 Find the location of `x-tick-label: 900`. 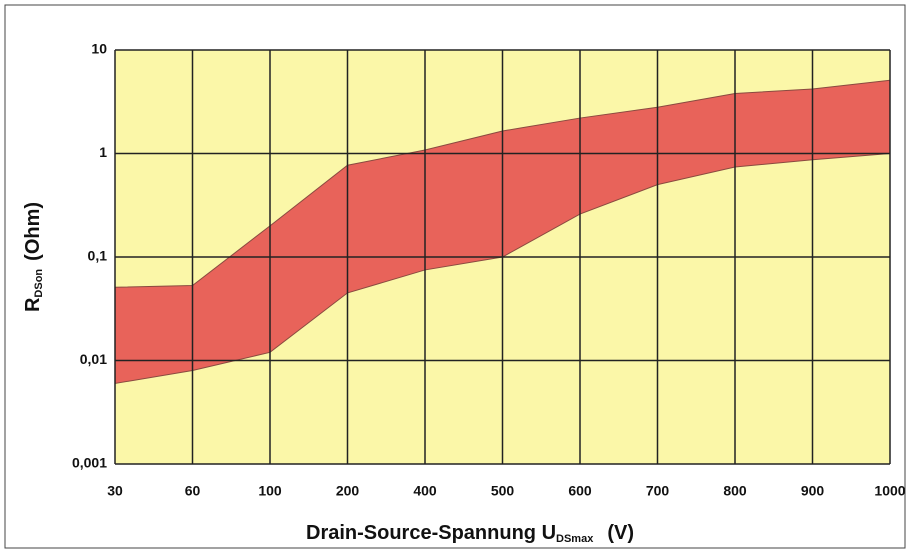

x-tick-label: 900 is located at coordinates (813, 491).